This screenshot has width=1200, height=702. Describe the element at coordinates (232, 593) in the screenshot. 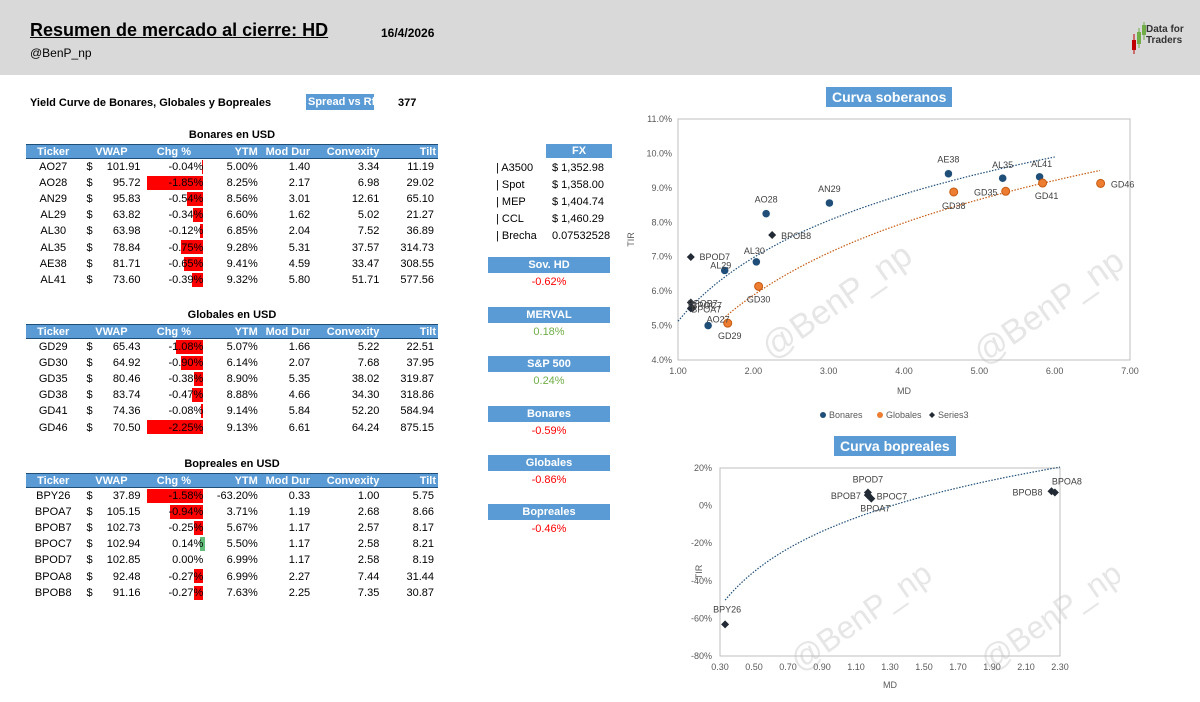

I see `table-row: BPOB8 $91.16 -0.27% 7.63% 2.25 7.35 30.87` at that location.